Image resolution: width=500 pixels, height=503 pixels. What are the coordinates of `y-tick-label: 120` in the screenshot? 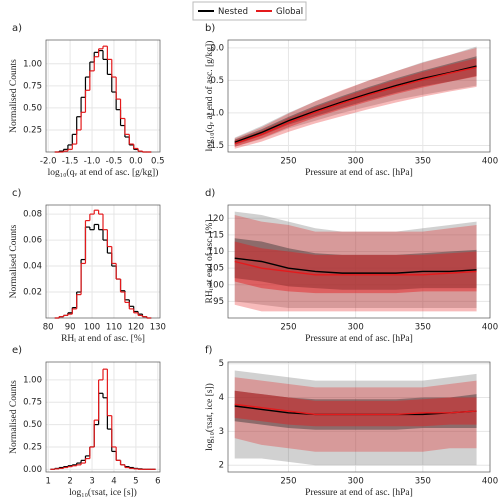 It's located at (216, 219).